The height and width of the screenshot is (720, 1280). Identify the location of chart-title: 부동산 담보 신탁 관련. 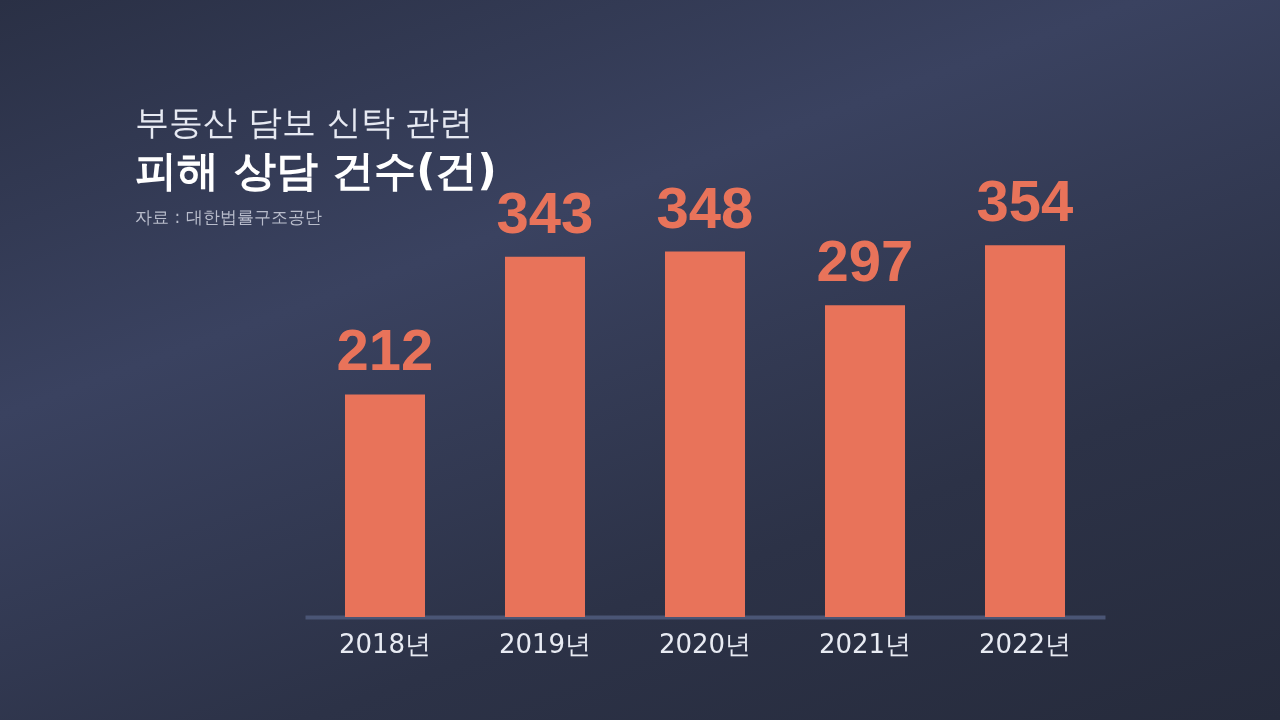
(305, 122).